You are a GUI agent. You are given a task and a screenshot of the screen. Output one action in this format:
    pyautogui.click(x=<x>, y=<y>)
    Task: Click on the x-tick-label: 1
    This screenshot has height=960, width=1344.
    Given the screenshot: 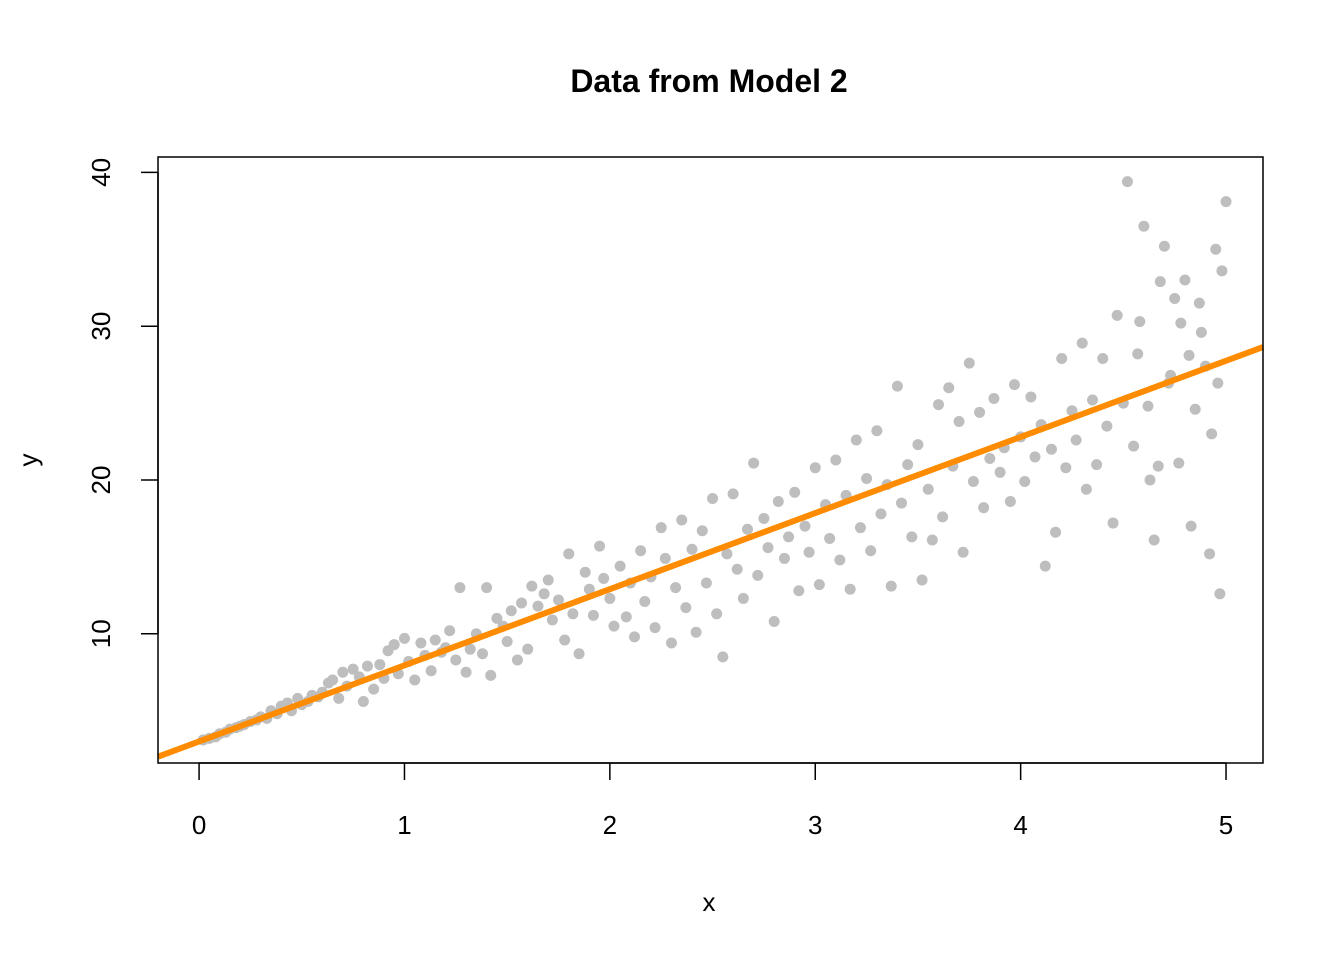 What is the action you would take?
    pyautogui.click(x=404, y=825)
    